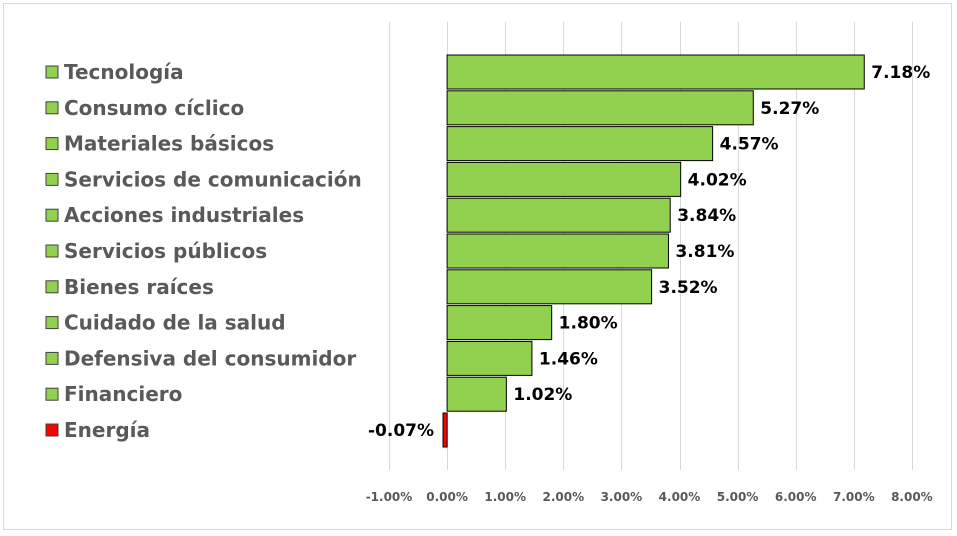 This screenshot has width=957, height=536. What do you see at coordinates (505, 497) in the screenshot?
I see `x-tick-label: 1.00%` at bounding box center [505, 497].